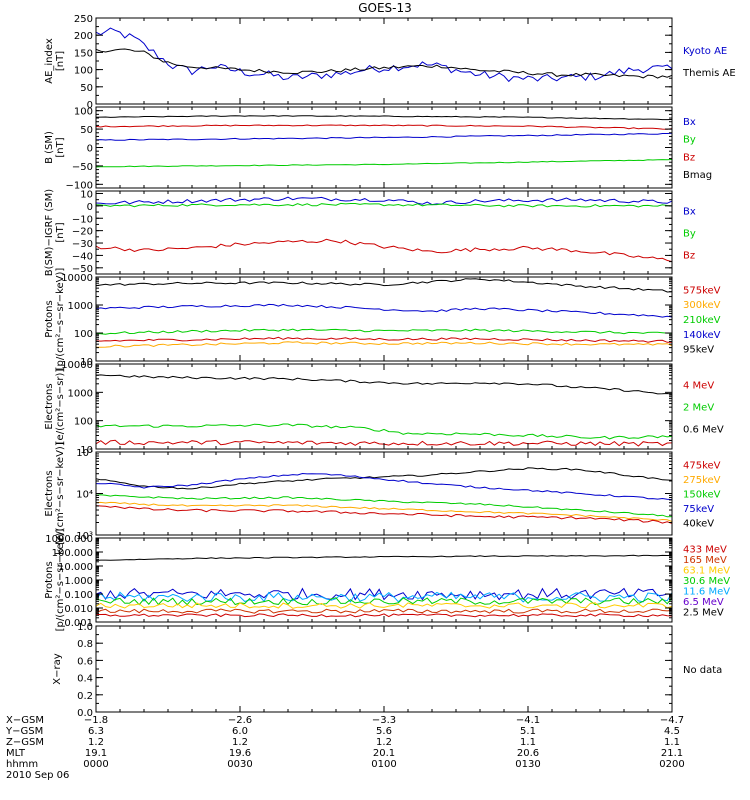 Image resolution: width=750 pixels, height=800 pixels. I want to click on legend-6-3: 30.6 MeV, so click(706, 581).